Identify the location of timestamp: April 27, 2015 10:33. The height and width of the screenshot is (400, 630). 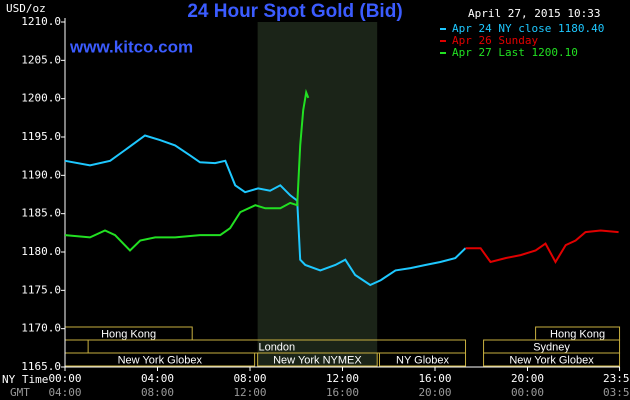
(534, 13).